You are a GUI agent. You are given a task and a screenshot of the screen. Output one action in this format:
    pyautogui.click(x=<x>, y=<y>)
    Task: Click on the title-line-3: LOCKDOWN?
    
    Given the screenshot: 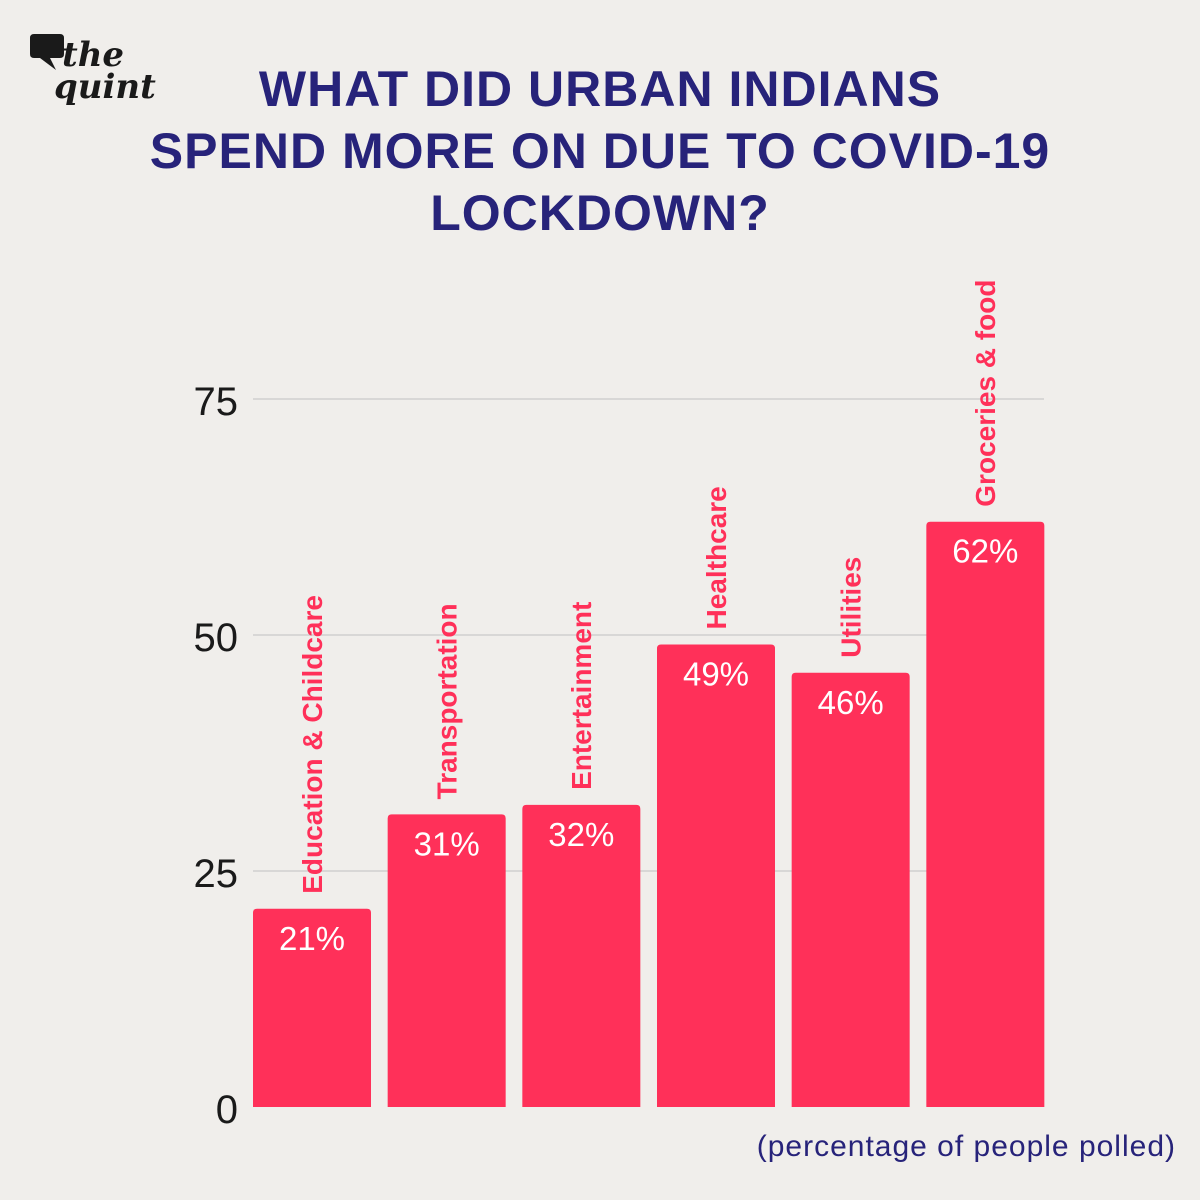 What is the action you would take?
    pyautogui.click(x=600, y=213)
    